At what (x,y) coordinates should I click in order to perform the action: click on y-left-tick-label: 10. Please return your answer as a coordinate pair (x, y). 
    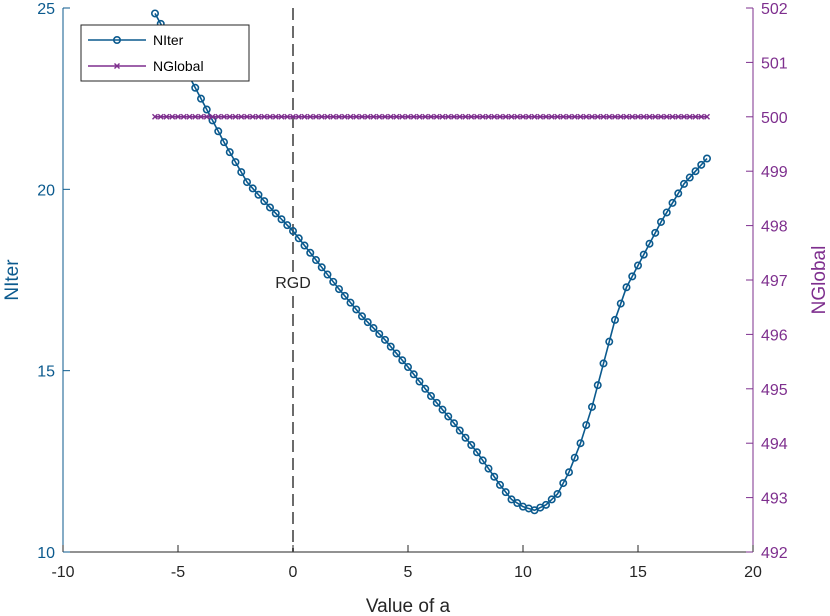
    Looking at the image, I should click on (46, 553).